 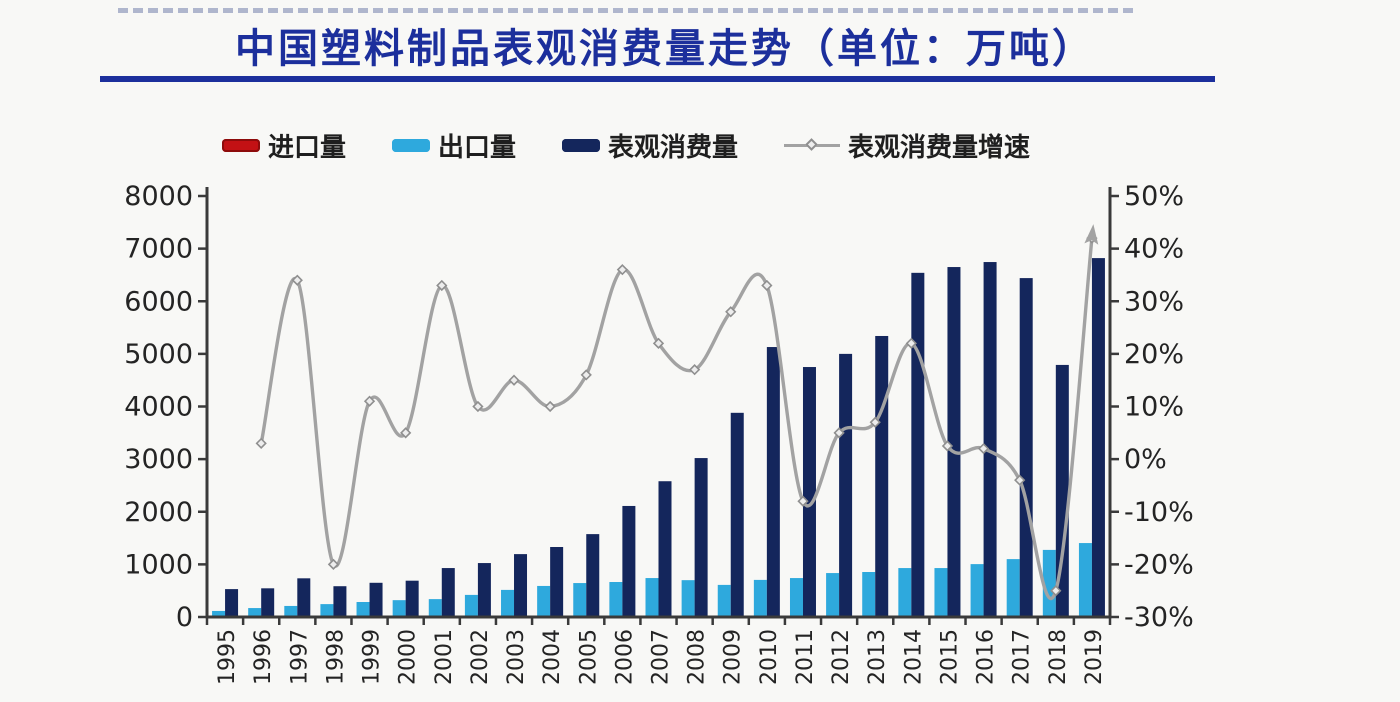 What do you see at coordinates (477, 148) in the screenshot?
I see `legend-label-exports: 出口量` at bounding box center [477, 148].